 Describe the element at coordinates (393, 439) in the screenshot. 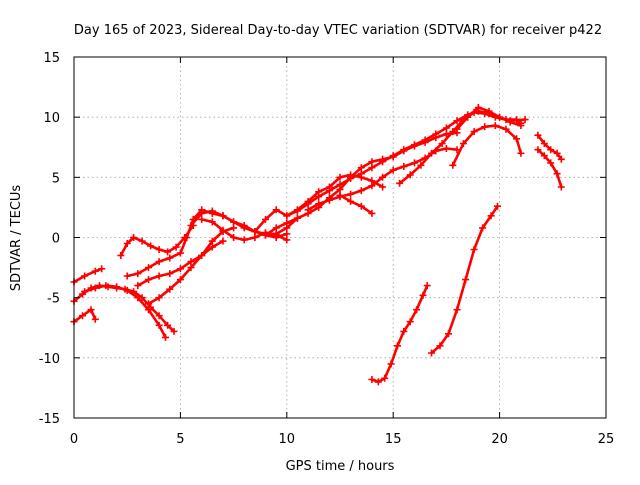

I see `x-tick-label: 15` at that location.